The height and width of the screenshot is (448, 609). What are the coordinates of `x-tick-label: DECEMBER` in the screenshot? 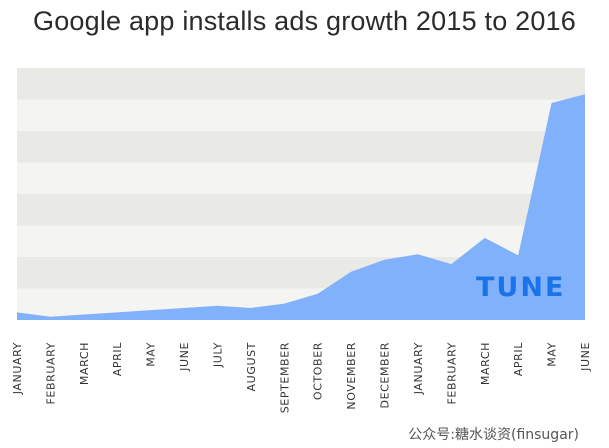 It's located at (385, 375).